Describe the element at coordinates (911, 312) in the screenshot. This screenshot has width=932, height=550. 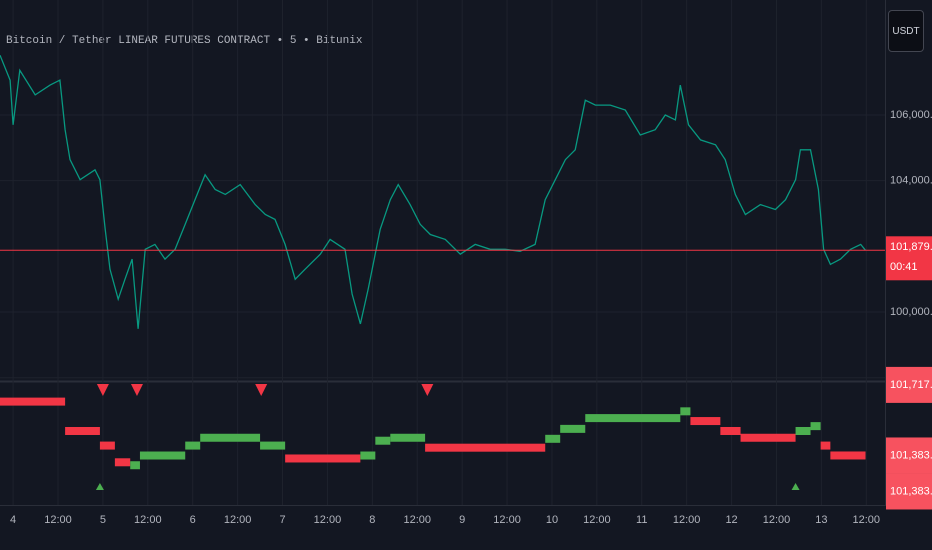
I see `y-tick-label: 100,000.0` at that location.